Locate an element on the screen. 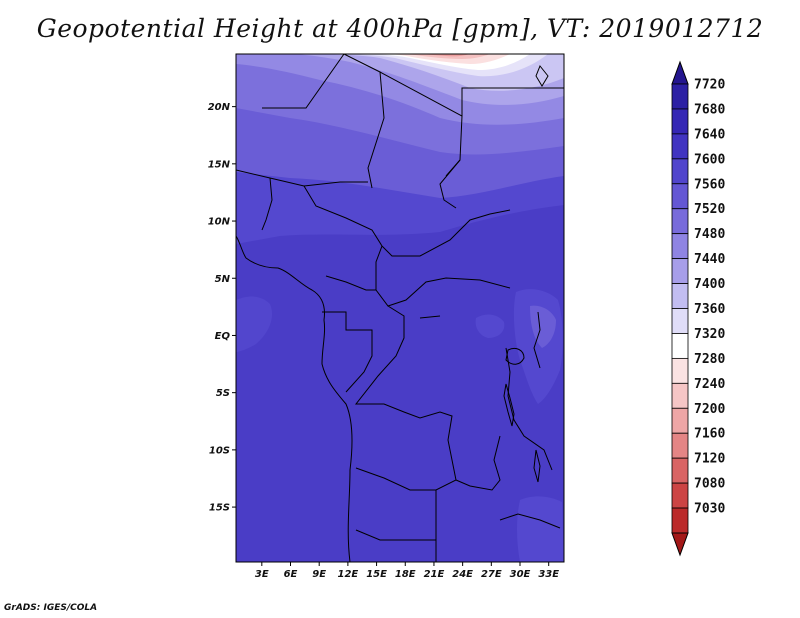  colorbar-label: 7680 is located at coordinates (709, 109).